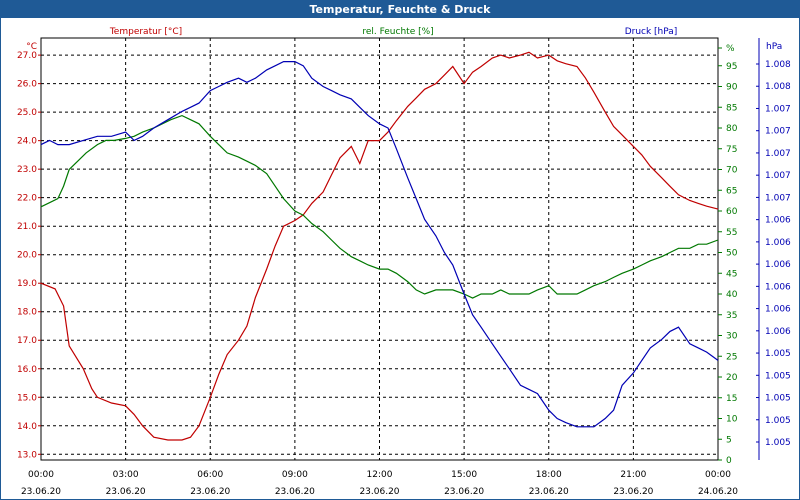 This screenshot has width=800, height=500. I want to click on x-tick-label-time: 18:00, so click(549, 475).